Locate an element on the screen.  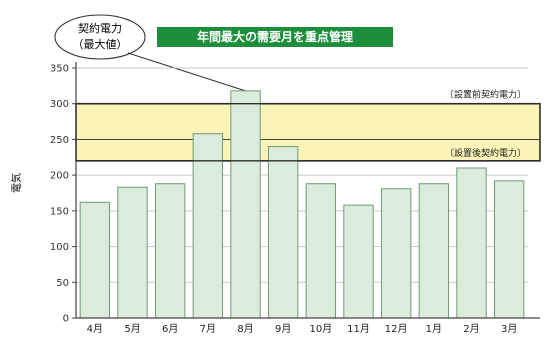
x-tick-label: 6月 is located at coordinates (170, 329).